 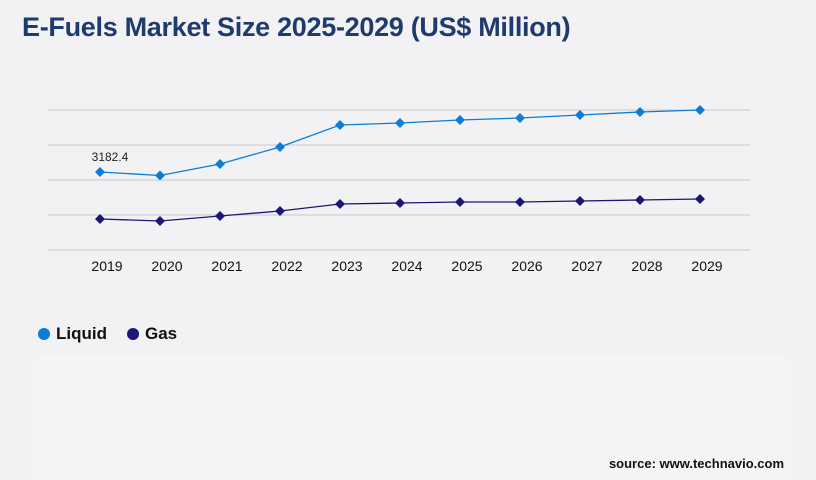 What do you see at coordinates (44, 334) in the screenshot?
I see `legend-marker-liquid` at bounding box center [44, 334].